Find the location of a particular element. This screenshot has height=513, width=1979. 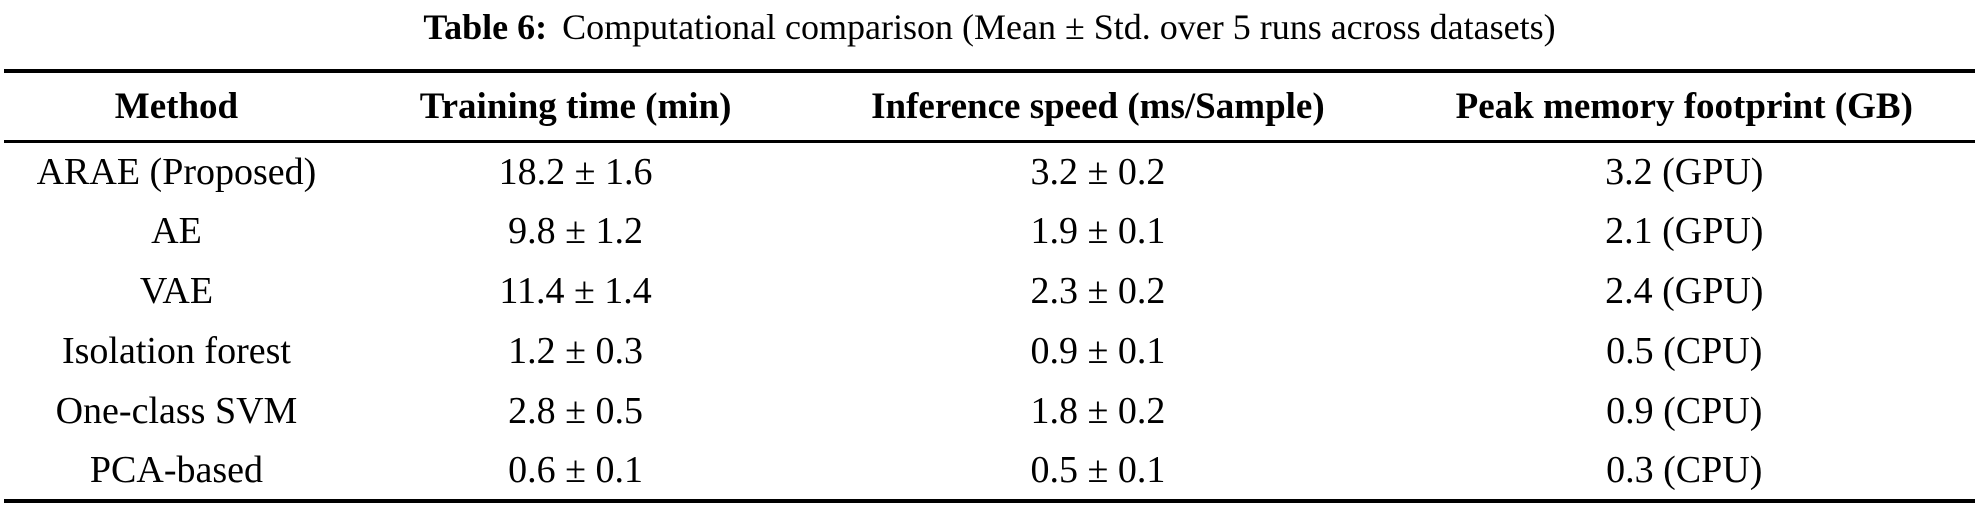

table-row-vae: VAE 11.4 ± 1.4 2.3 ± 0.2 2.4 (GPU) is located at coordinates (989, 291).